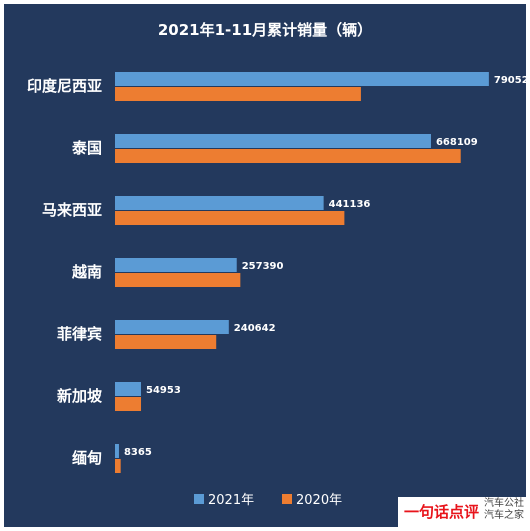 Image resolution: width=530 pixels, height=531 pixels. I want to click on data-label: 54953, so click(163, 390).